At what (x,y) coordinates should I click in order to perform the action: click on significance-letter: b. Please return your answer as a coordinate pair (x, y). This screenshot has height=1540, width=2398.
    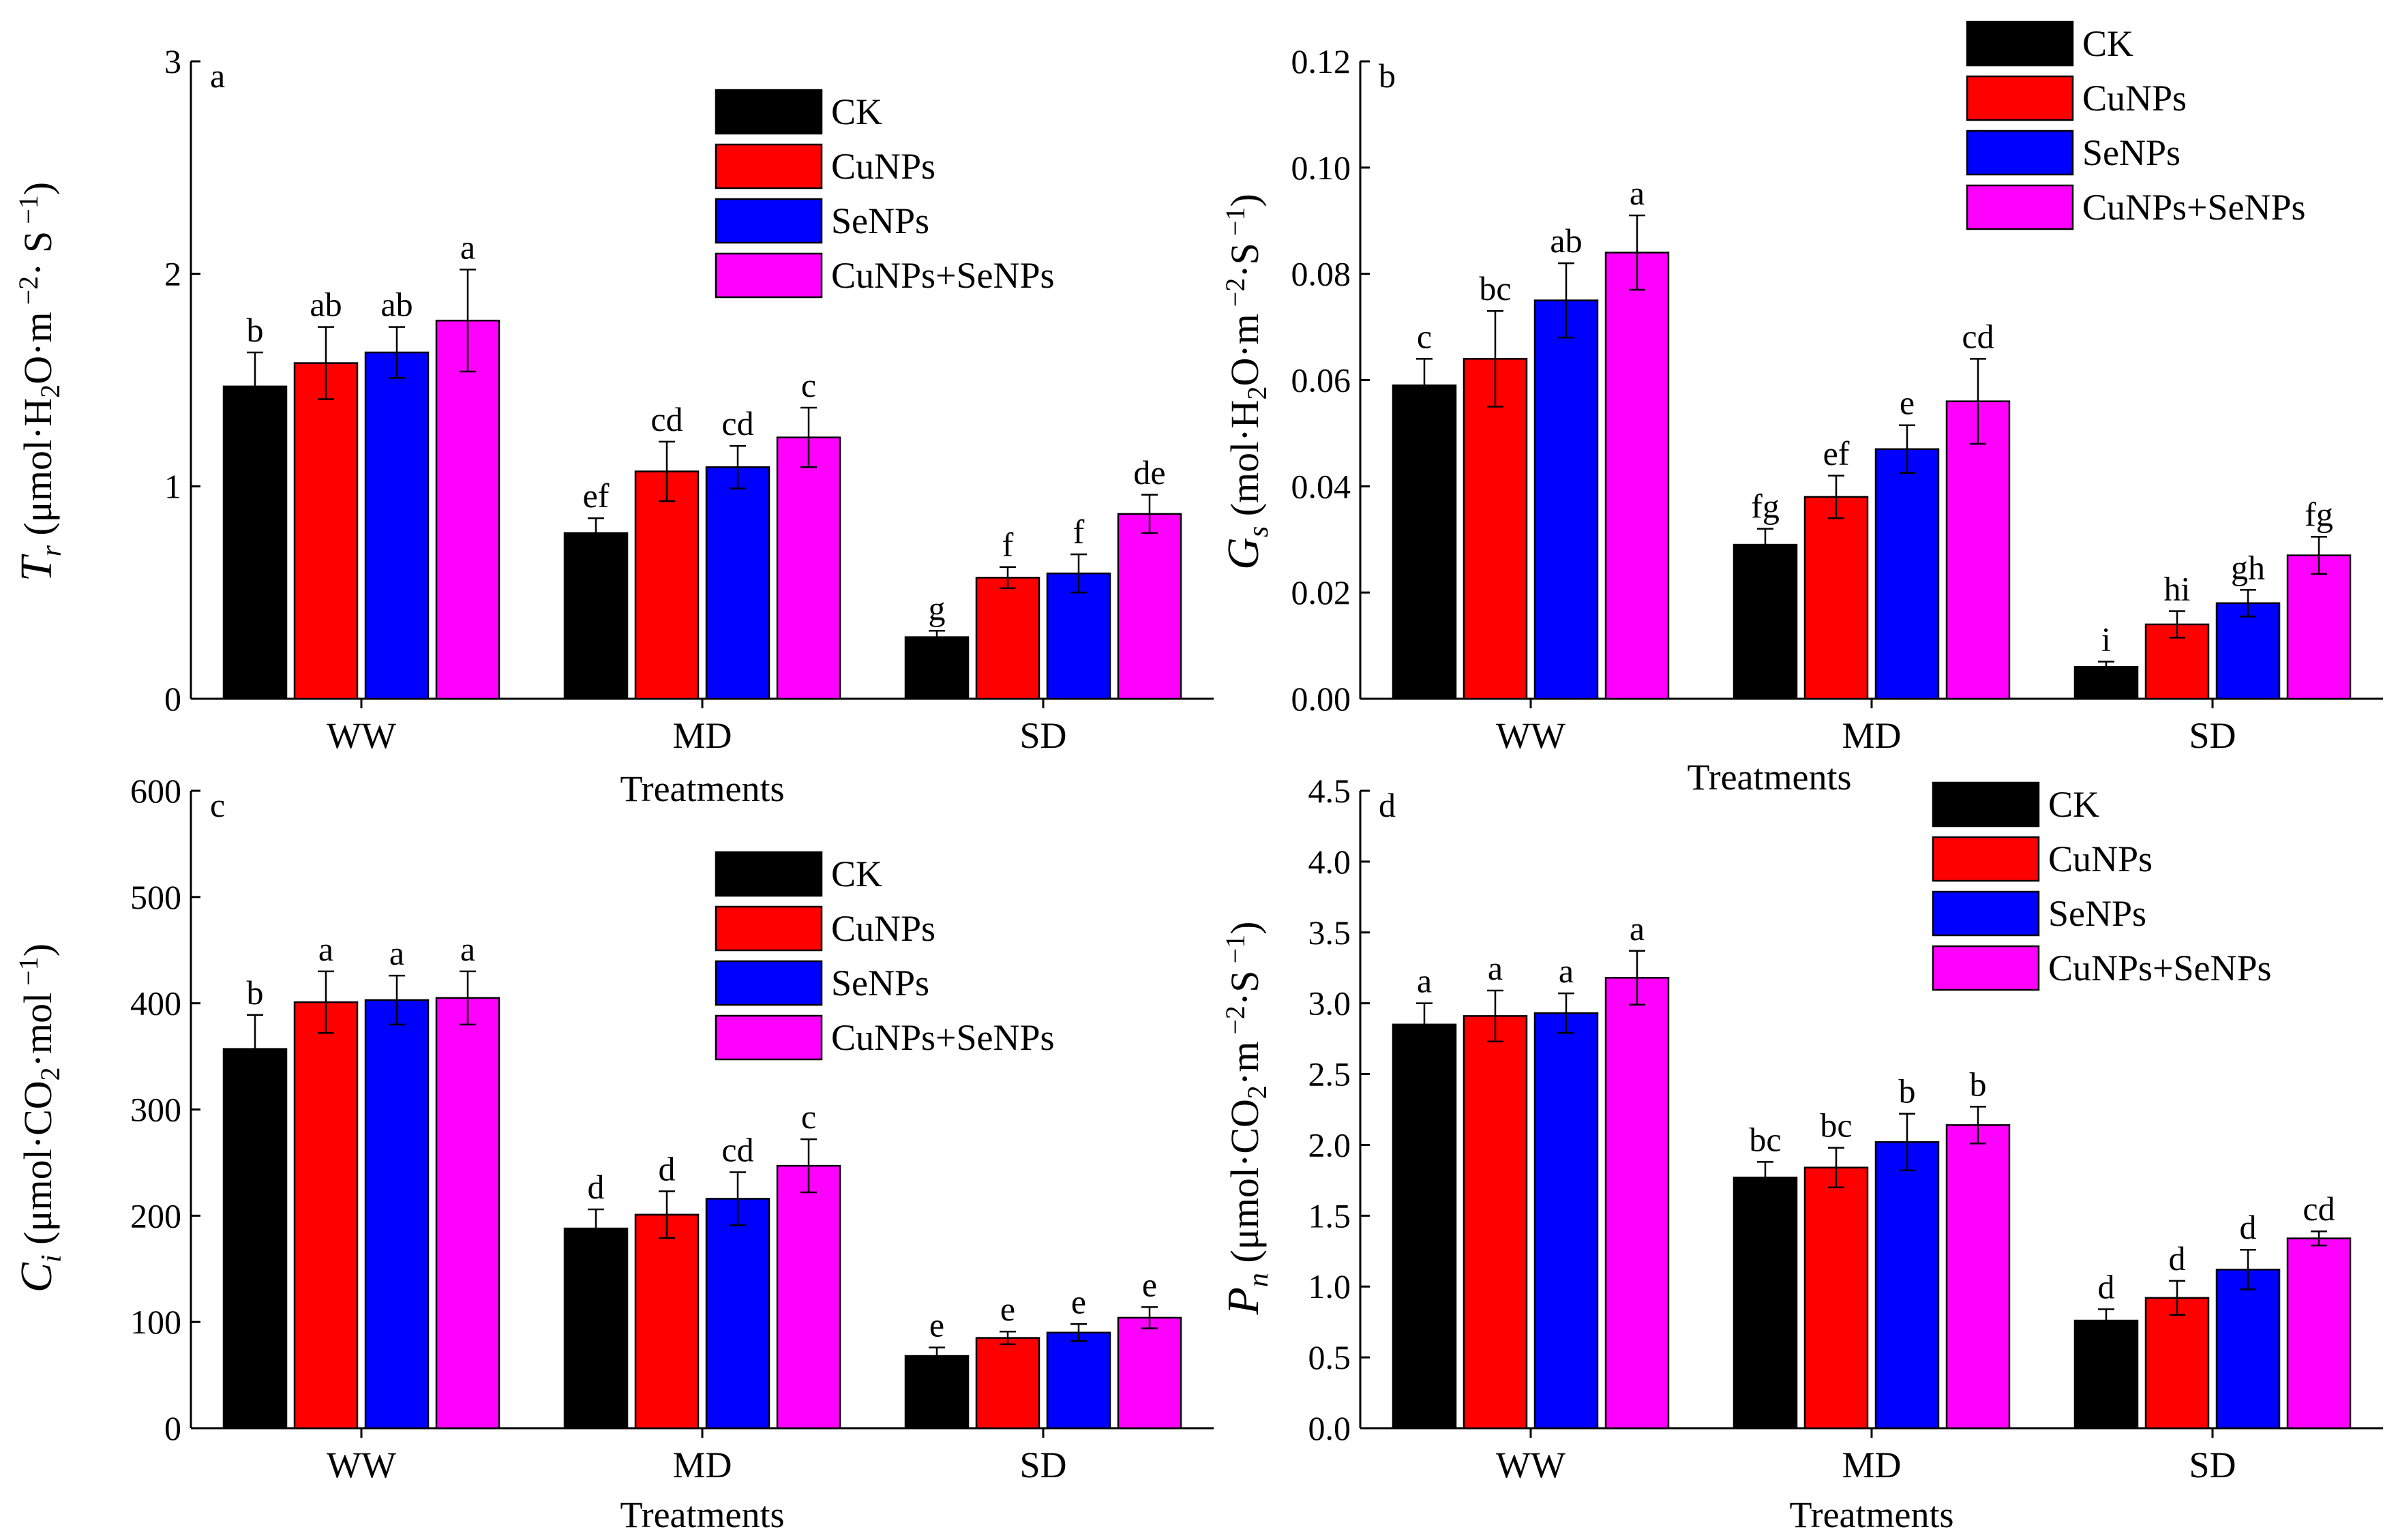
    Looking at the image, I should click on (1978, 1084).